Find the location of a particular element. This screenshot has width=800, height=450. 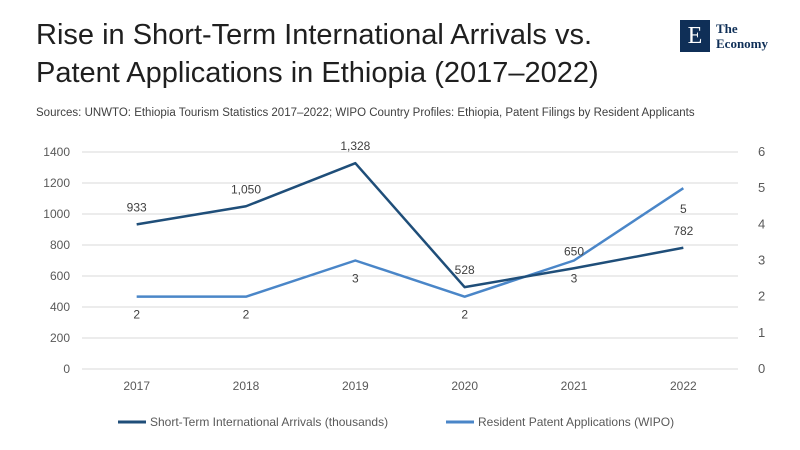

y-right-tick-label: 0 is located at coordinates (761, 368).